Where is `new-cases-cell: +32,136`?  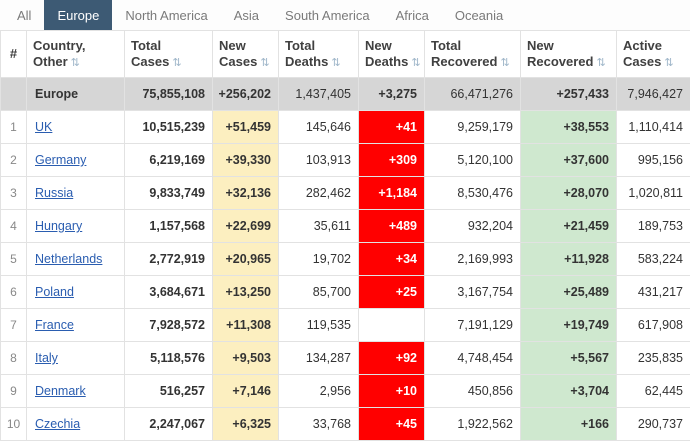 new-cases-cell: +32,136 is located at coordinates (245, 193).